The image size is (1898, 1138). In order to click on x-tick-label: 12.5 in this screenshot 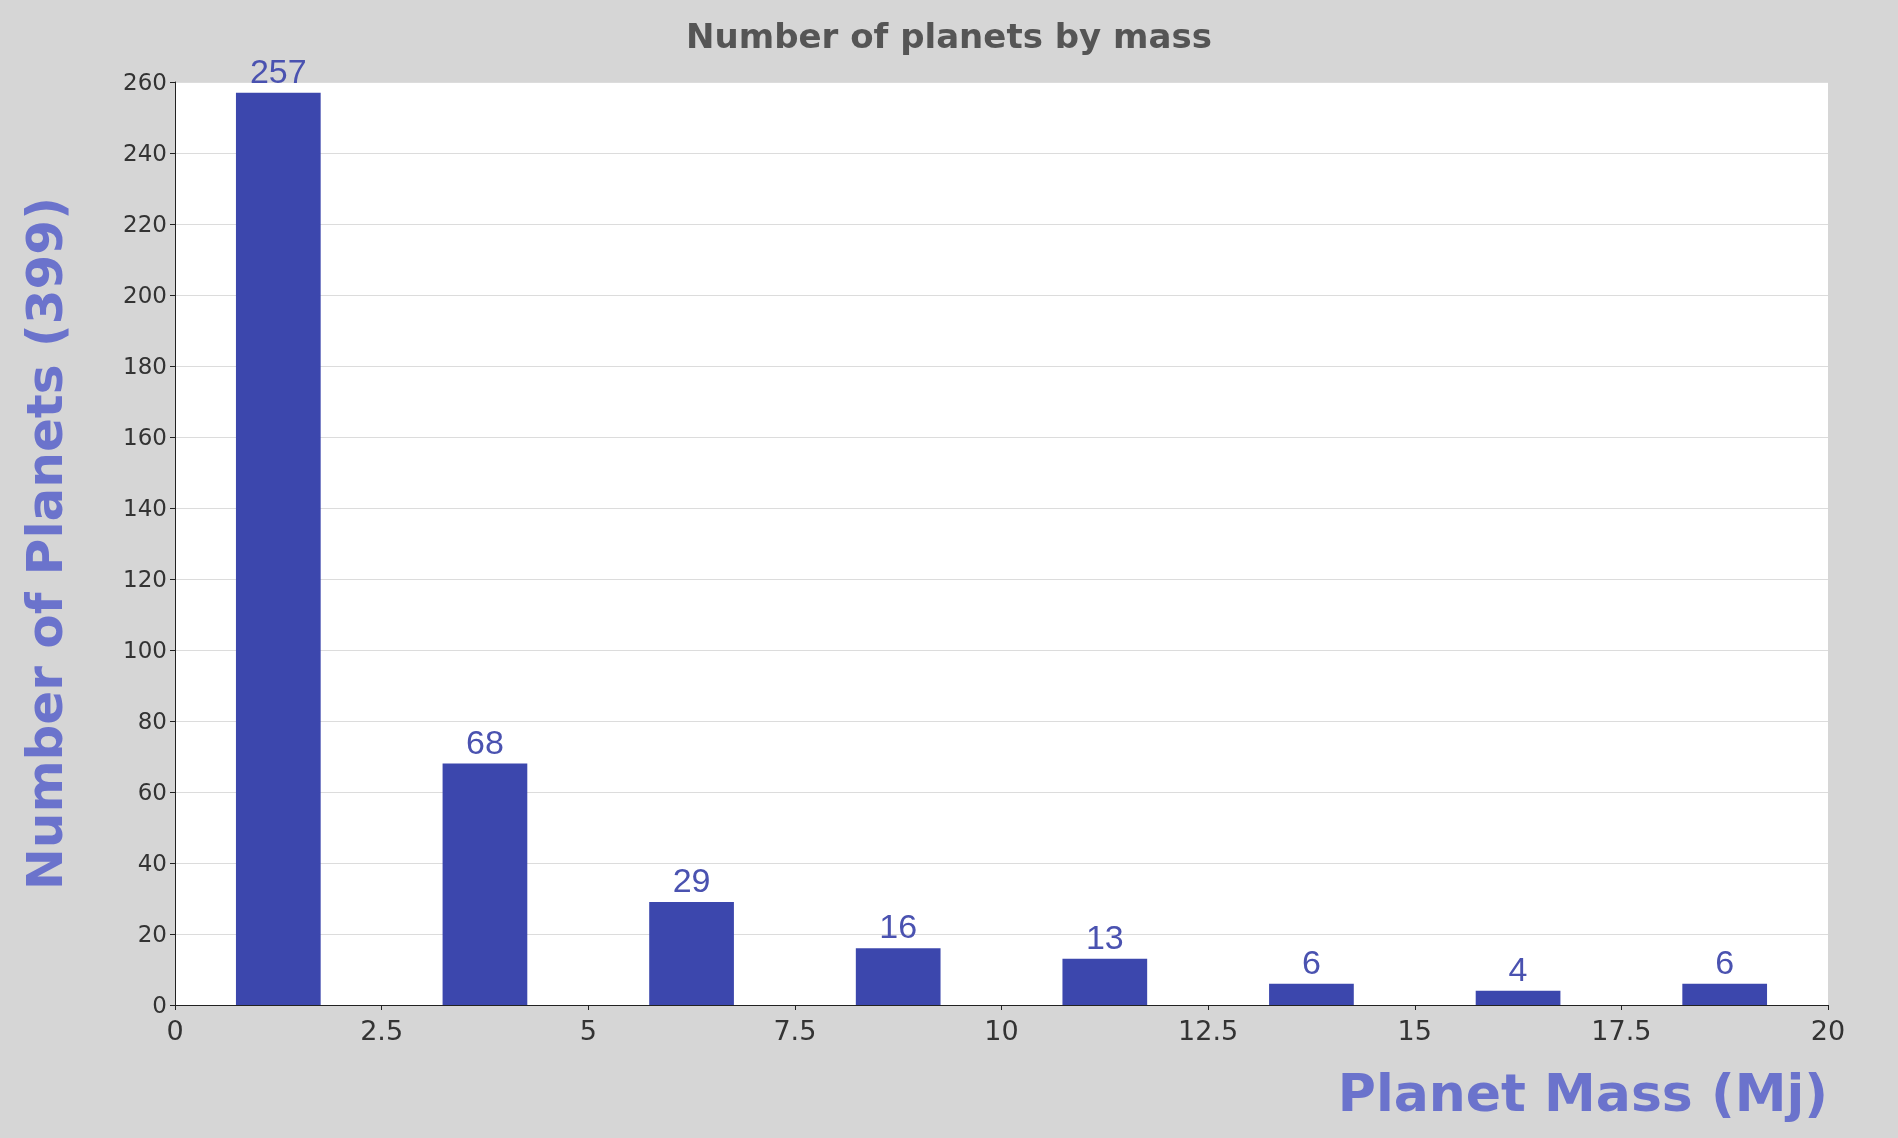, I will do `click(1208, 1030)`.